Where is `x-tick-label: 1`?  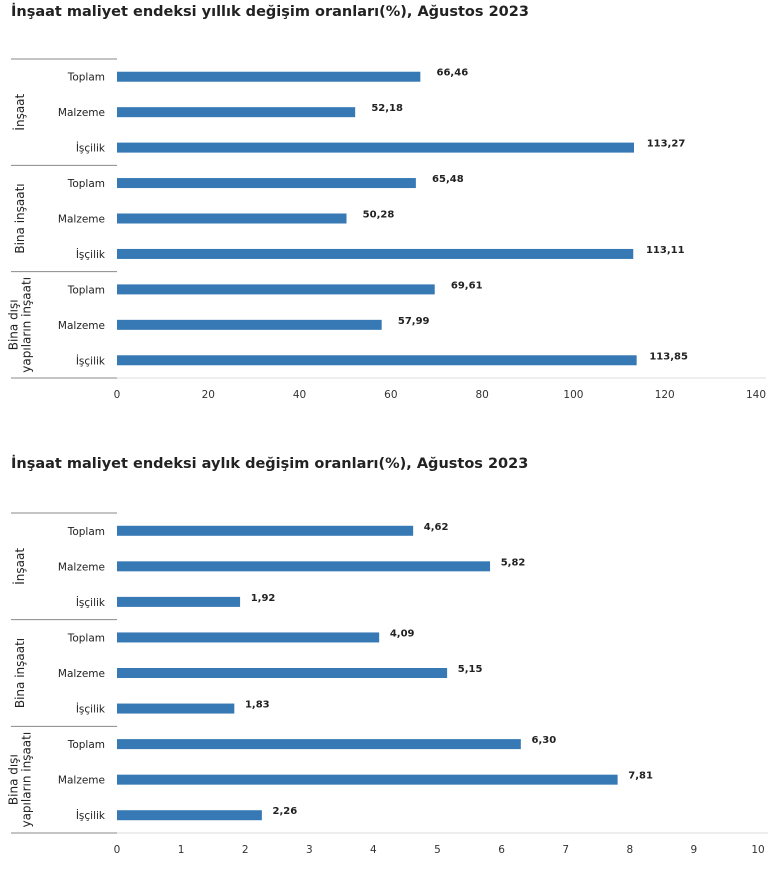
x-tick-label: 1 is located at coordinates (181, 850).